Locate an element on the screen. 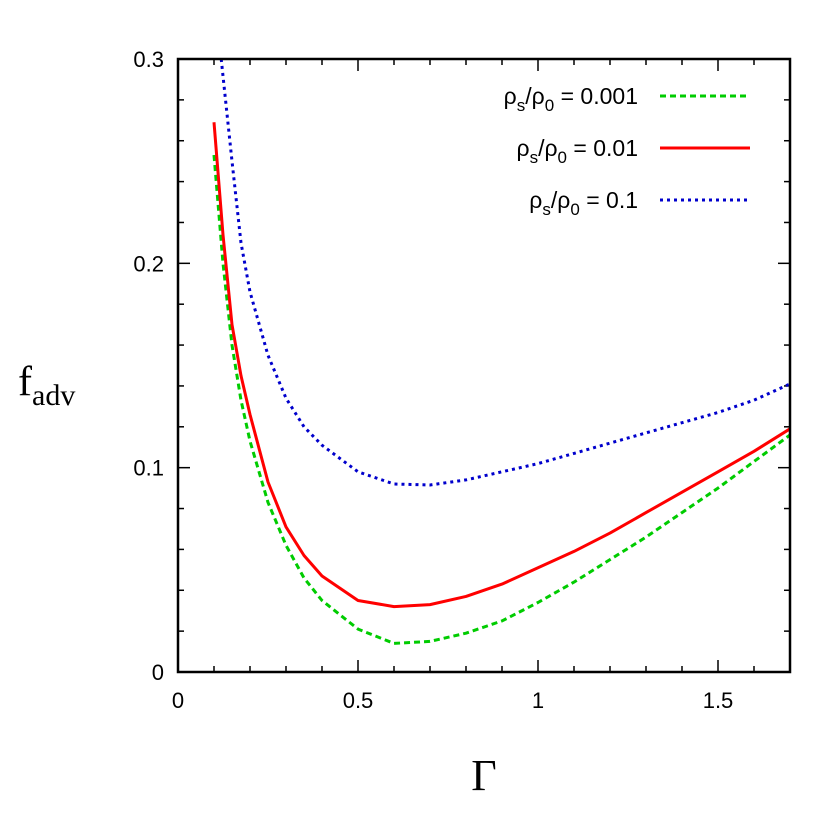  legend-label: ρs/ρ0 = 0.01 is located at coordinates (577, 151).